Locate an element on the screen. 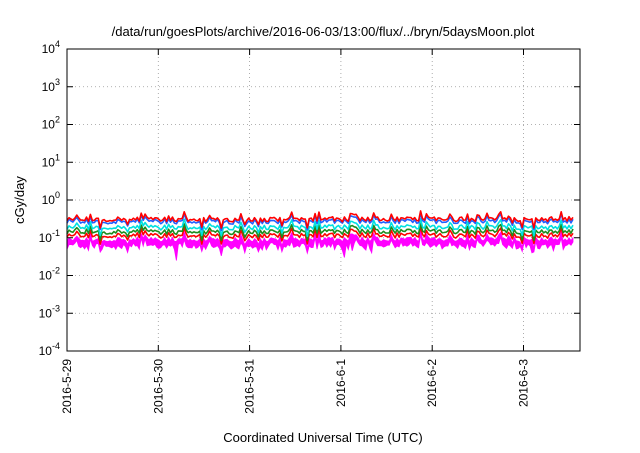  y-tick-label: 10¹ is located at coordinates (51, 160).